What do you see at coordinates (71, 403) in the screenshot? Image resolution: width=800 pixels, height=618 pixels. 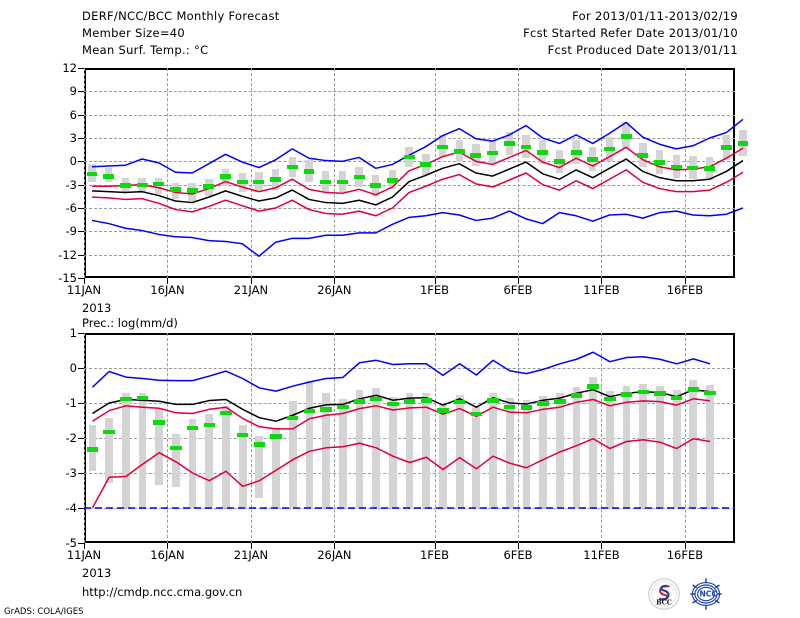 I see `y-axis-tick-label: -1` at bounding box center [71, 403].